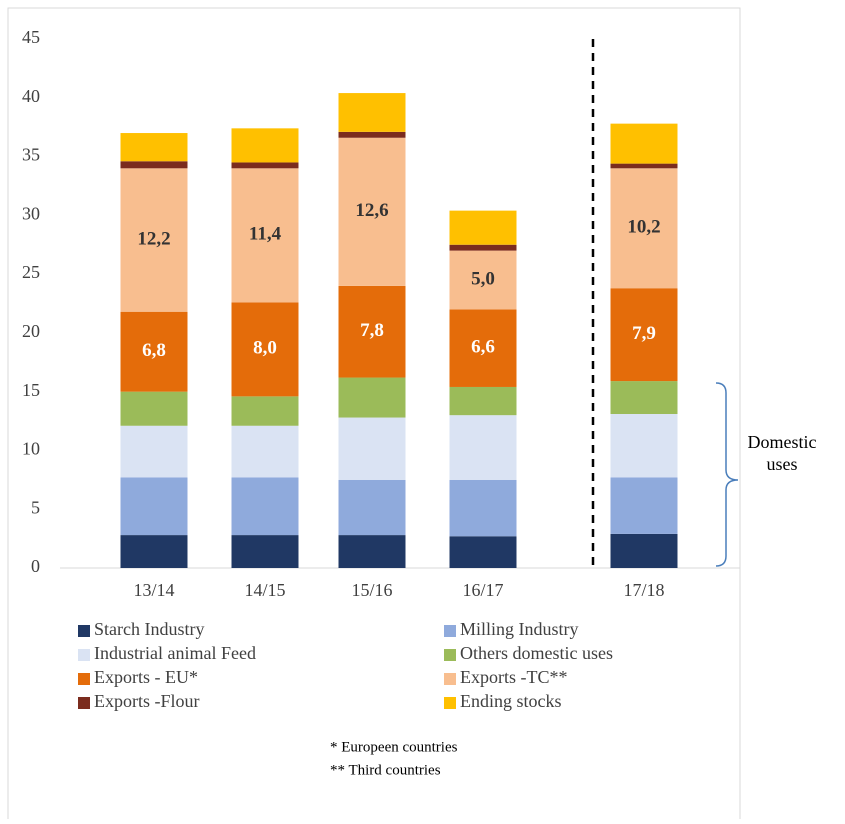  Describe the element at coordinates (385, 770) in the screenshot. I see `footnote: ** Third countries` at that location.